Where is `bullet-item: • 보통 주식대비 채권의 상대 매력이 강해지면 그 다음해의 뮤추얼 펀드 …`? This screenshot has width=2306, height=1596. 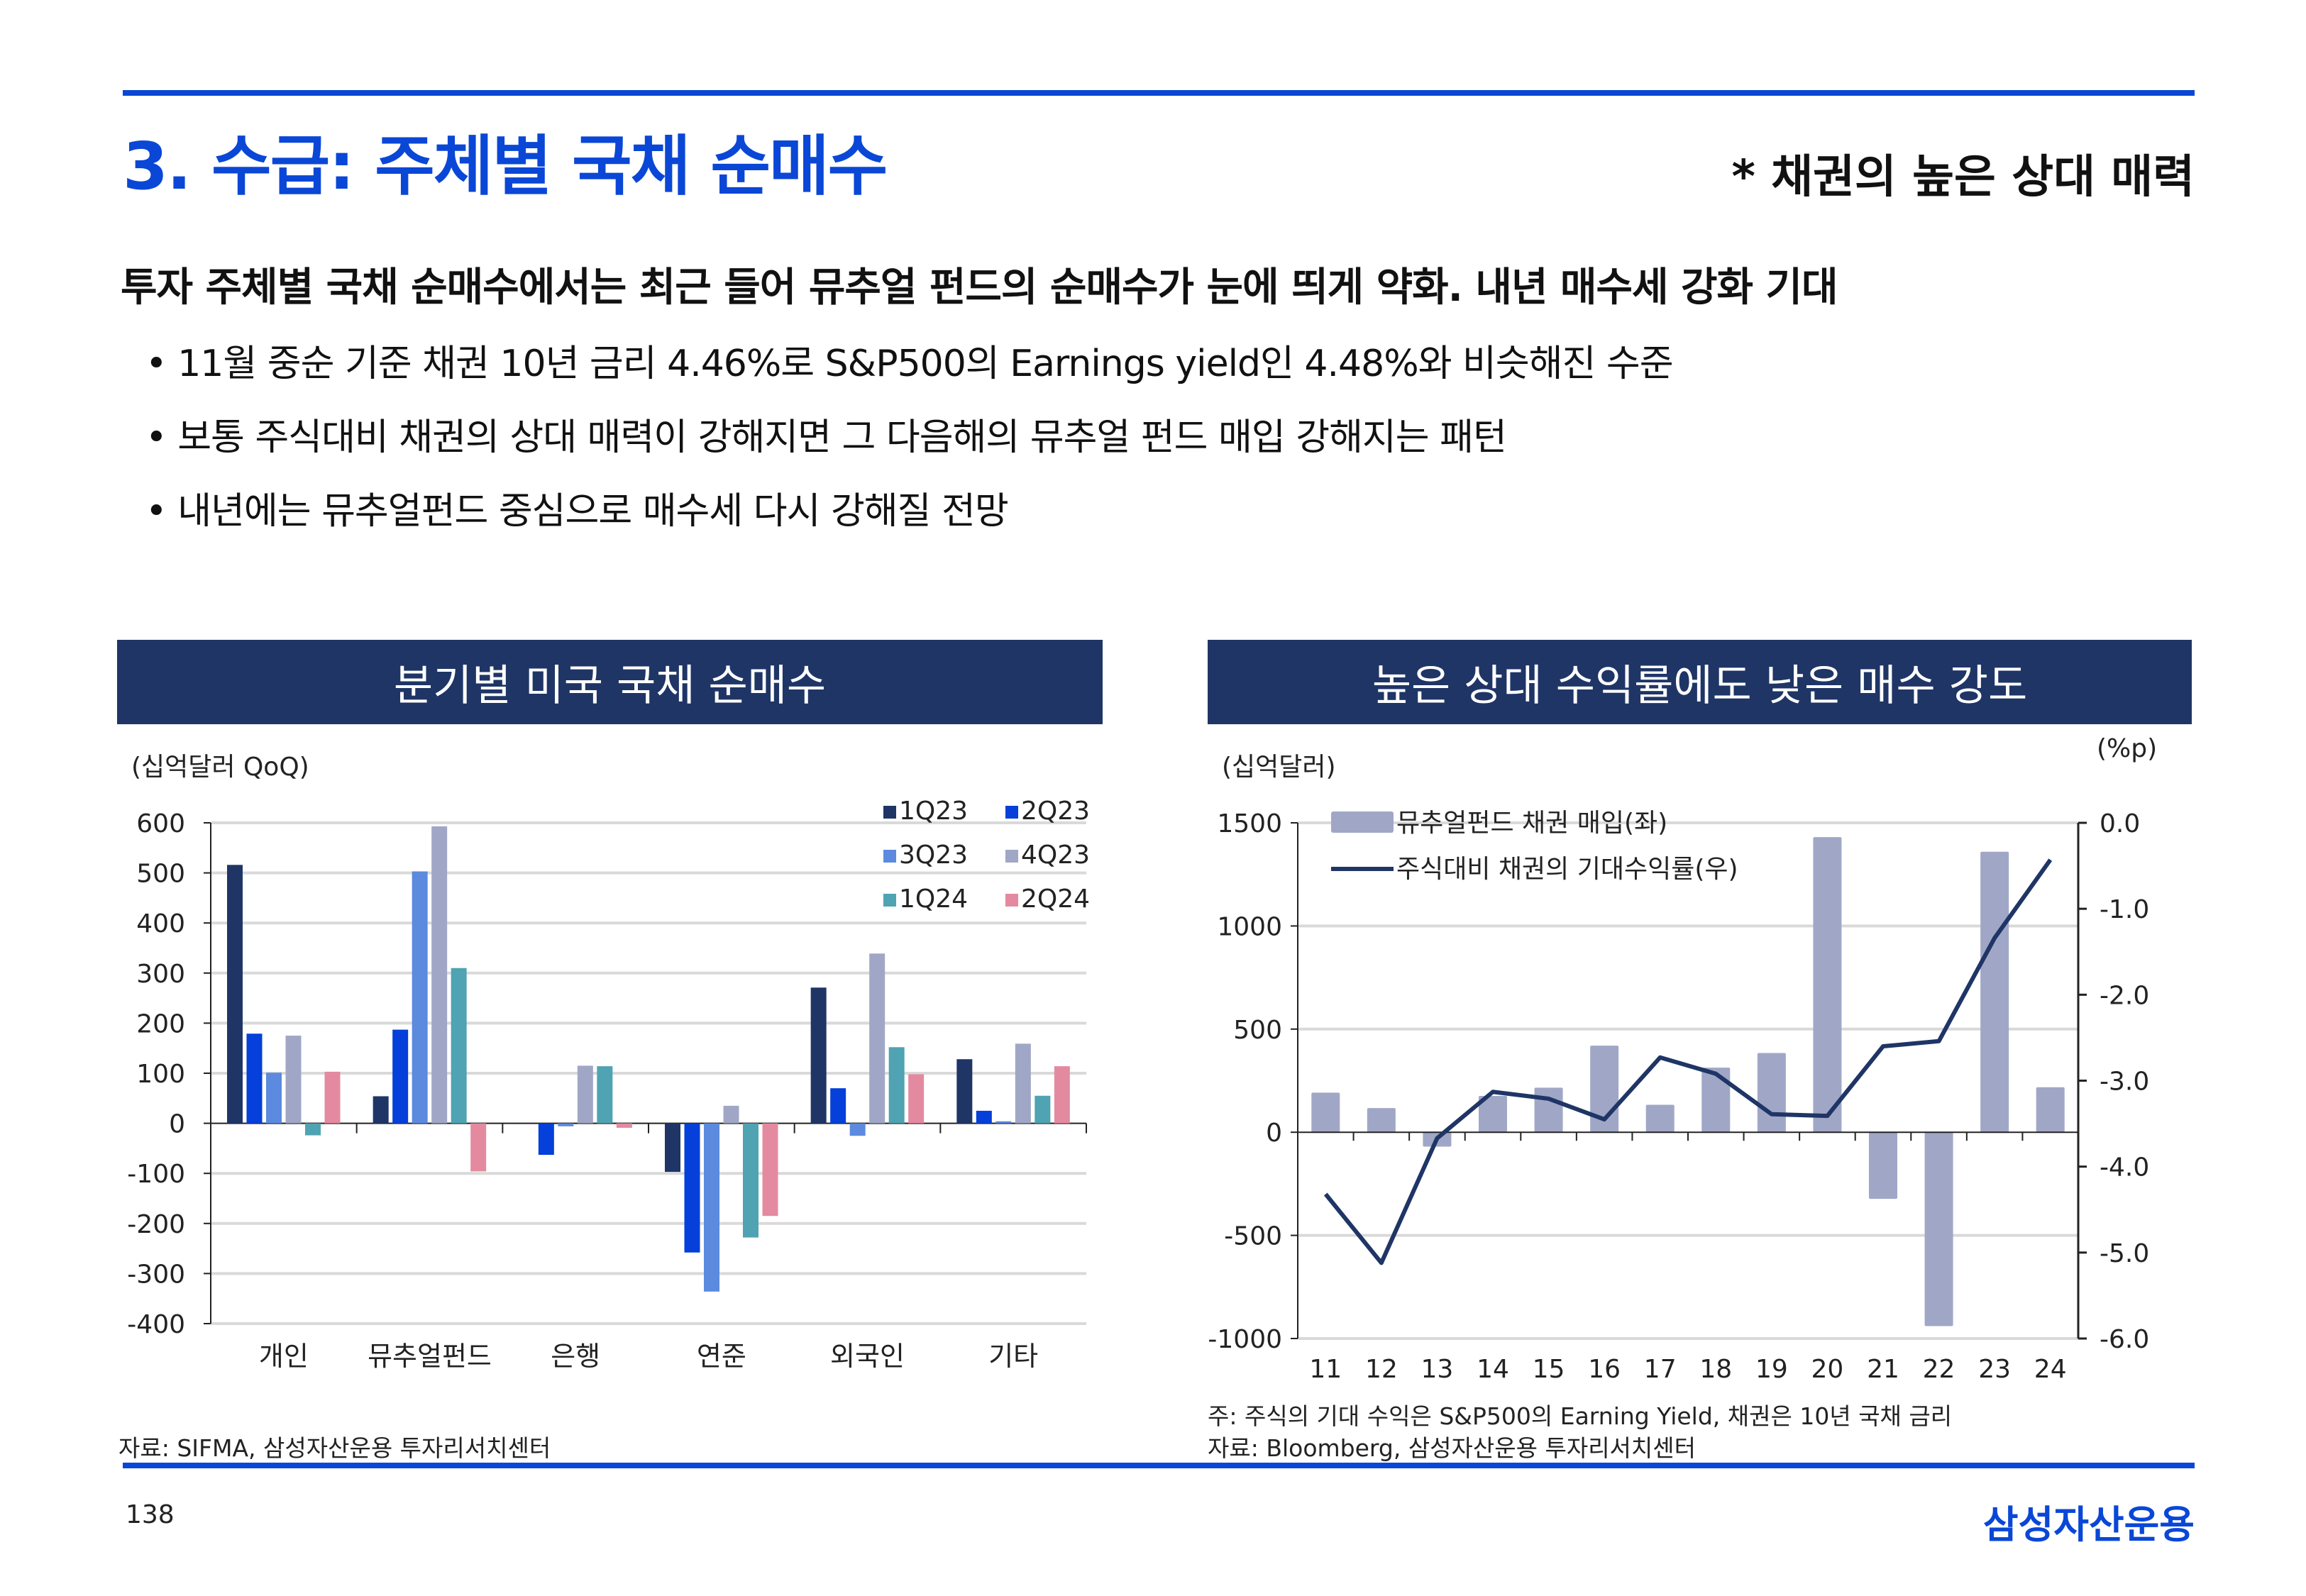 bullet-item: • 보통 주식대비 채권의 상대 매력이 강해지면 그 다음해의 뮤추얼 펀드 … is located at coordinates (826, 437).